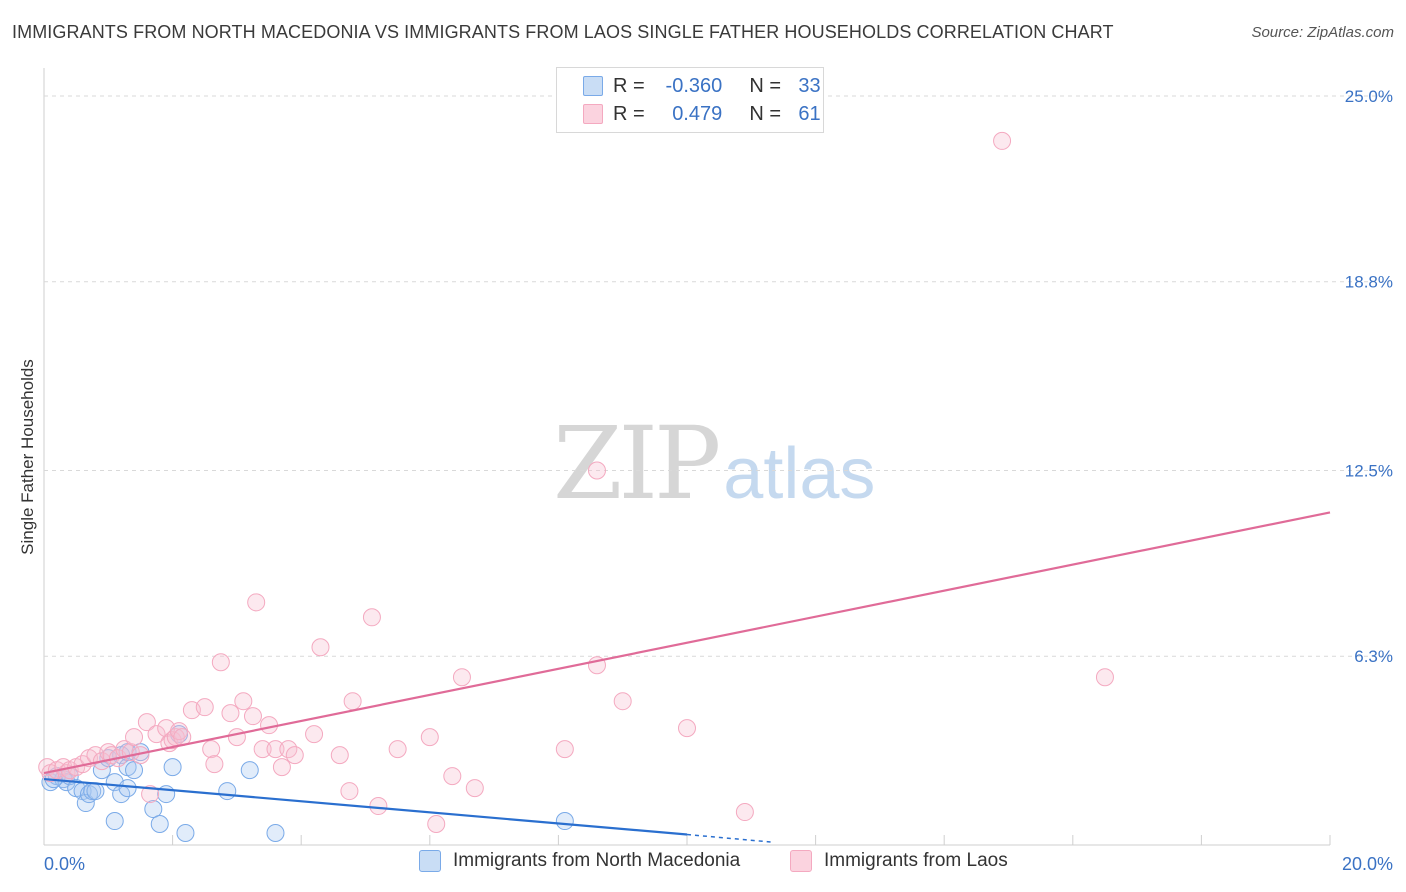 This screenshot has width=1406, height=892. What do you see at coordinates (27, 457) in the screenshot?
I see `y-axis-label: Single Father Households` at bounding box center [27, 457].